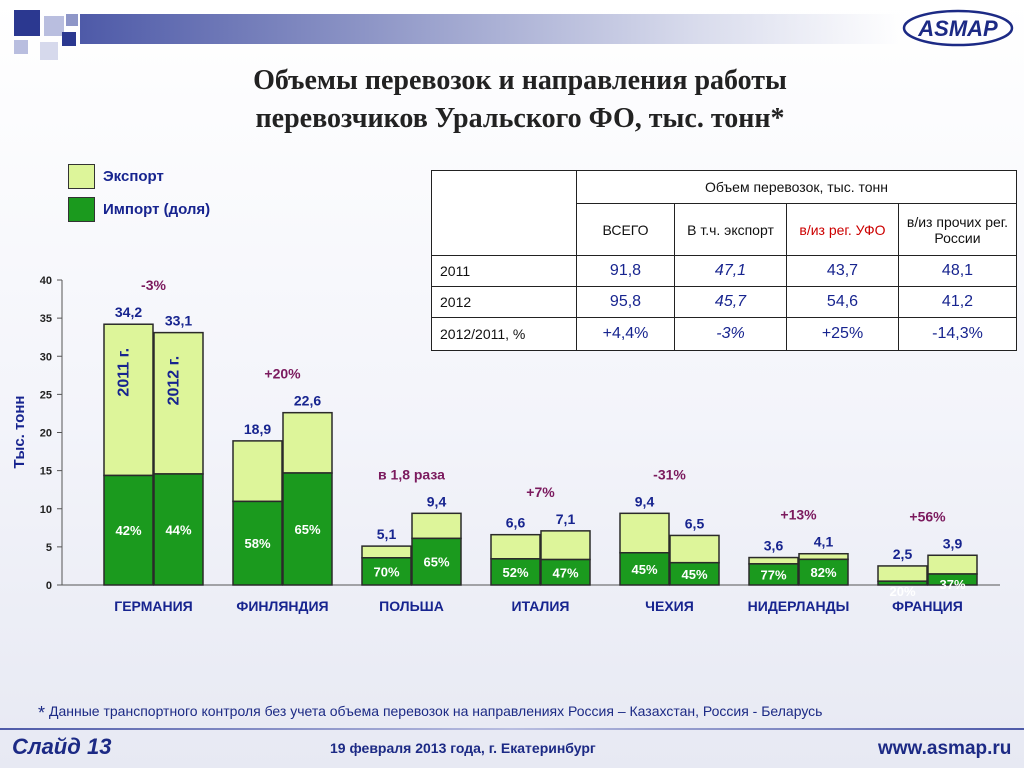 The image size is (1024, 768). What do you see at coordinates (153, 606) in the screenshot?
I see `category-label: ГЕРМАНИЯ` at bounding box center [153, 606].